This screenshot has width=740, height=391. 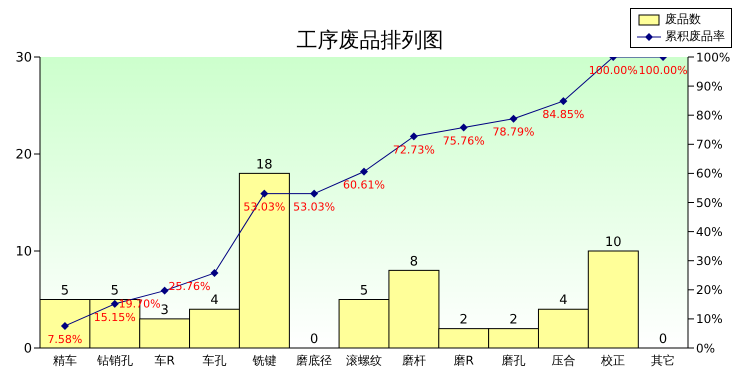 I want to click on x-tick-label: 磨杆, so click(x=414, y=361).